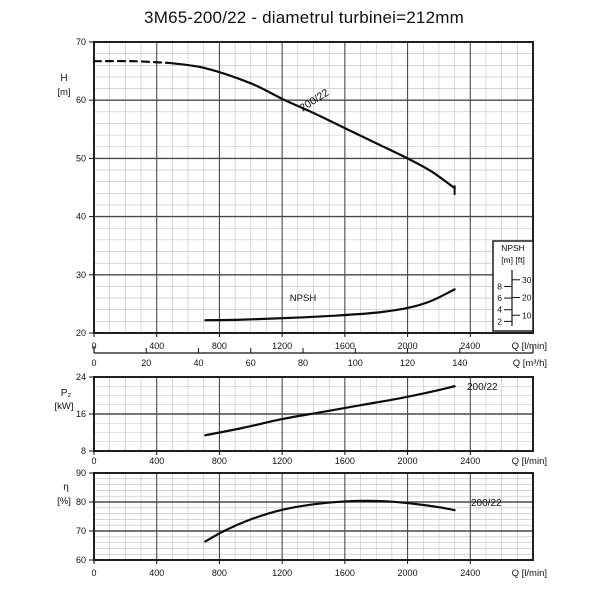 The height and width of the screenshot is (608, 608). Describe the element at coordinates (312, 125) in the screenshot. I see `curve-solid-segment` at that location.